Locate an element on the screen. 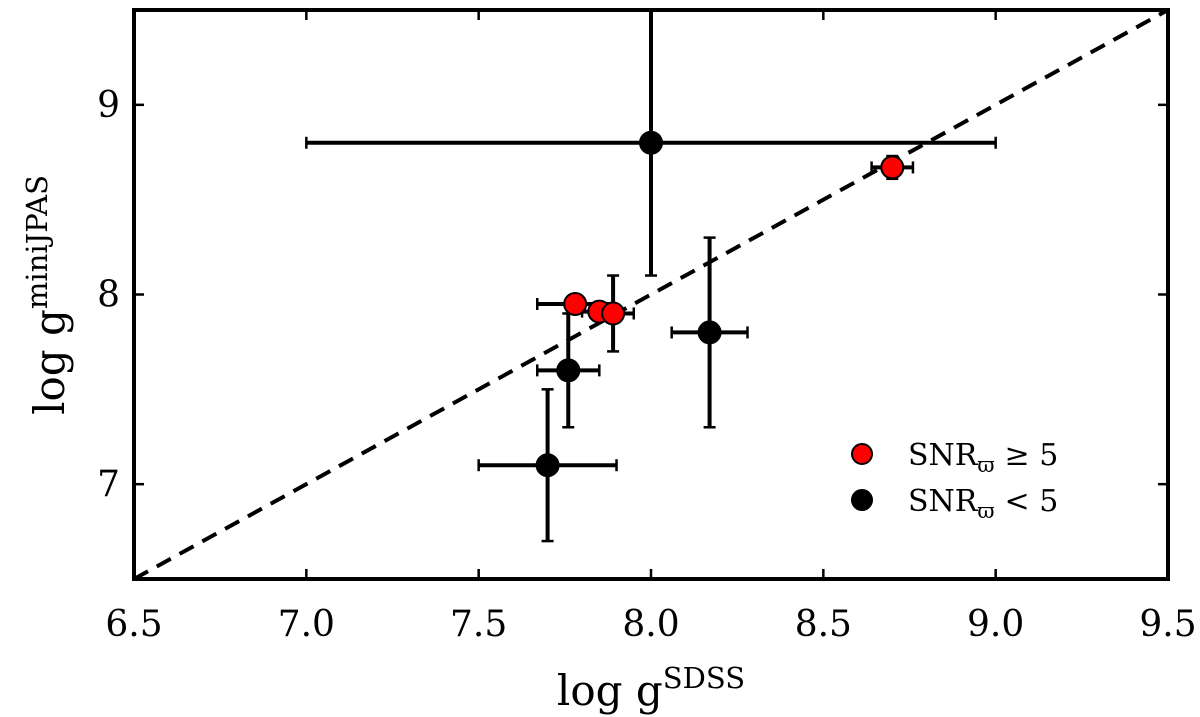 This screenshot has height=717, width=1200. y-tick-label: 9 is located at coordinates (108, 105).